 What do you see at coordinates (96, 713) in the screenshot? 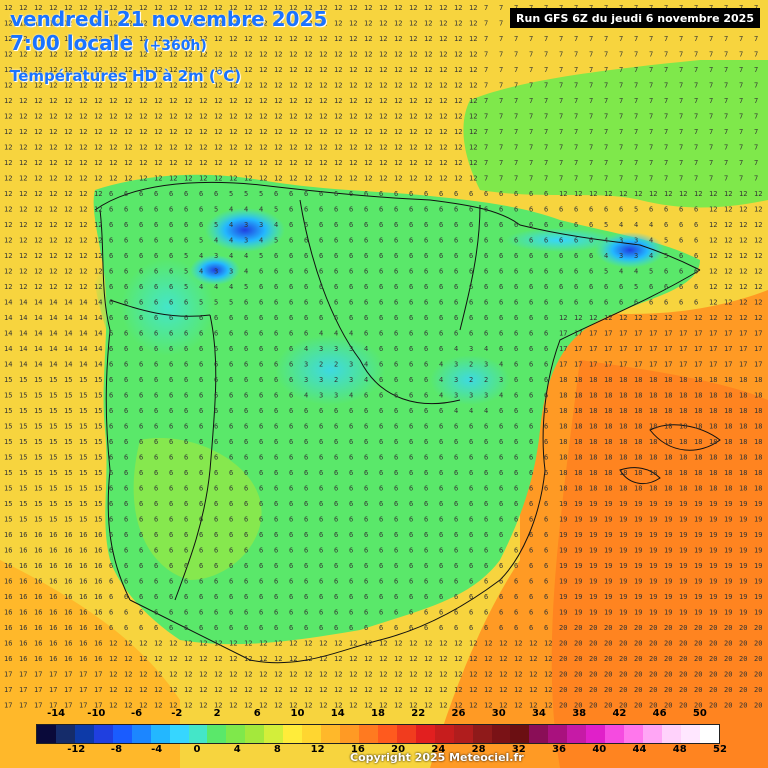
I see `legend-label: -10` at bounding box center [96, 713].